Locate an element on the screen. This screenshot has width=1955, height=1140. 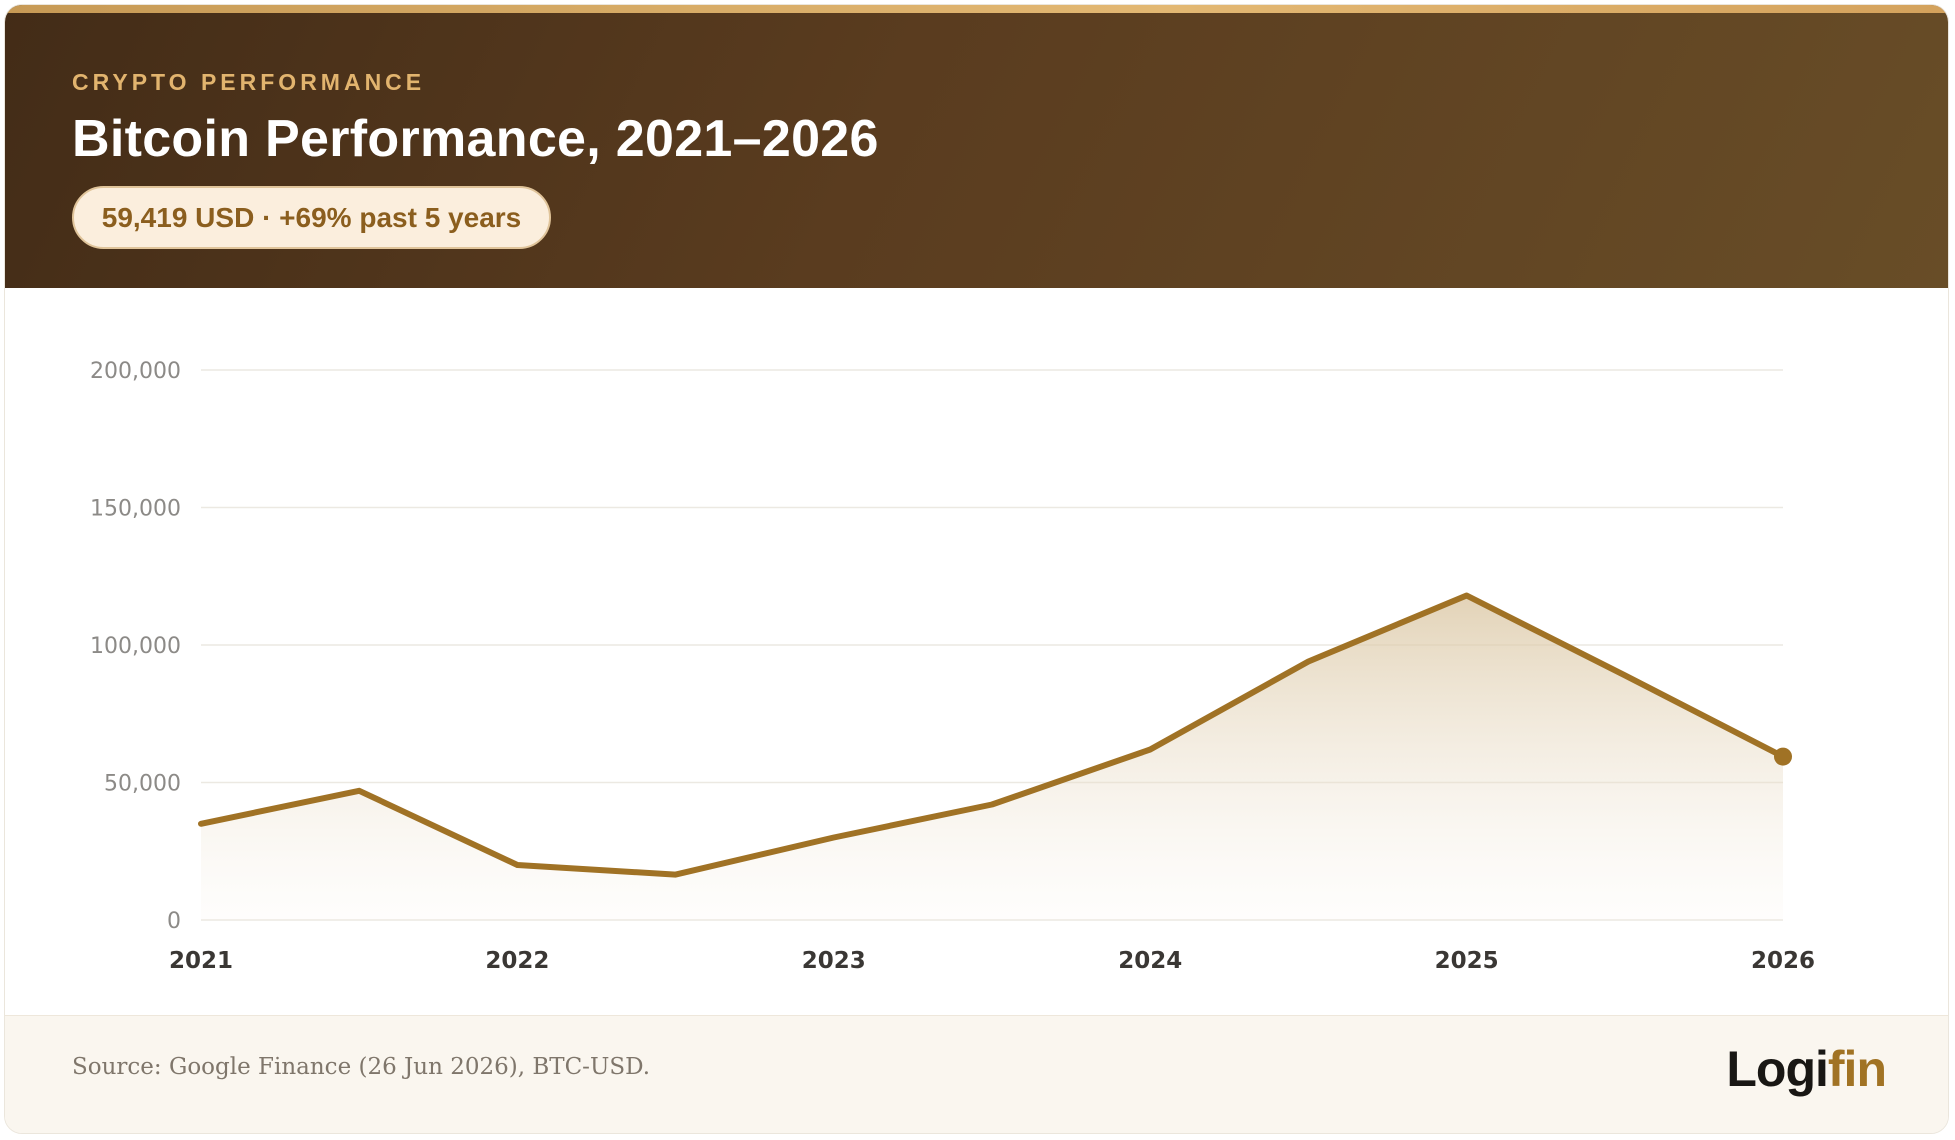
y-tick-label: 200,000 is located at coordinates (135, 371).